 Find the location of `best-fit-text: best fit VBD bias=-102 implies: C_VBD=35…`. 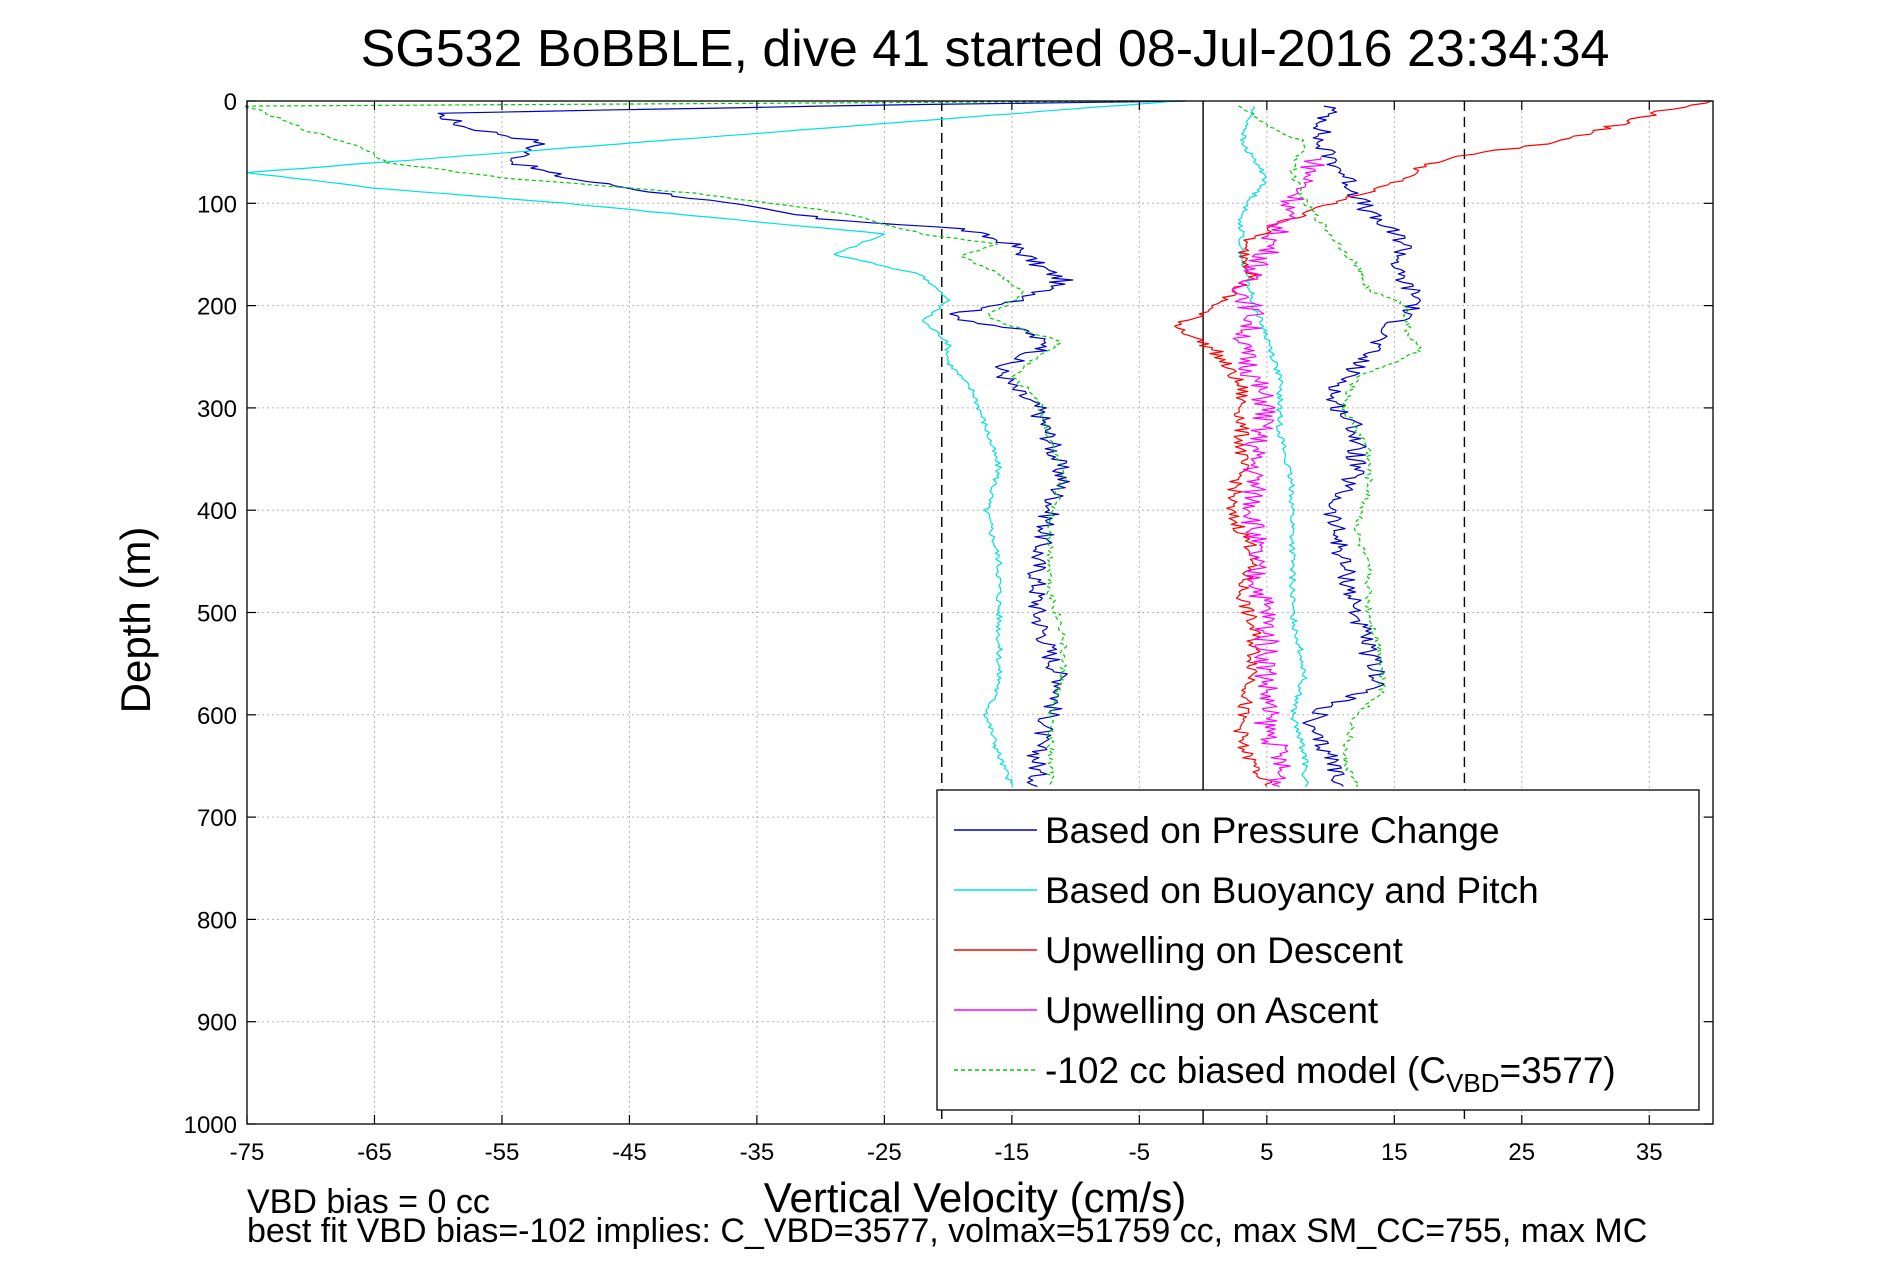

best-fit-text: best fit VBD bias=-102 implies: C_VBD=35… is located at coordinates (947, 1231).